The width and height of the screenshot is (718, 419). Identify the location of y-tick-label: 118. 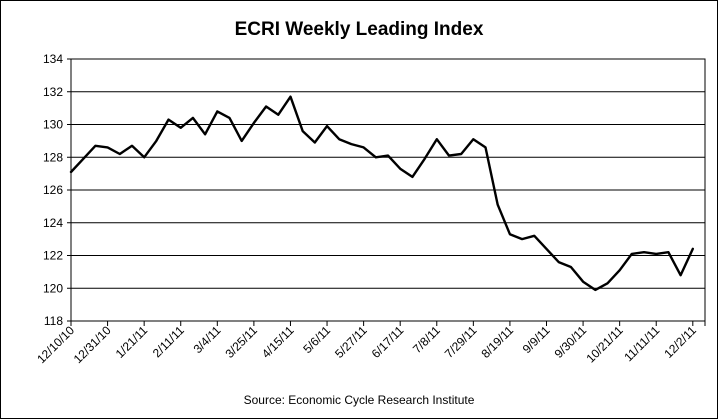
(53, 321).